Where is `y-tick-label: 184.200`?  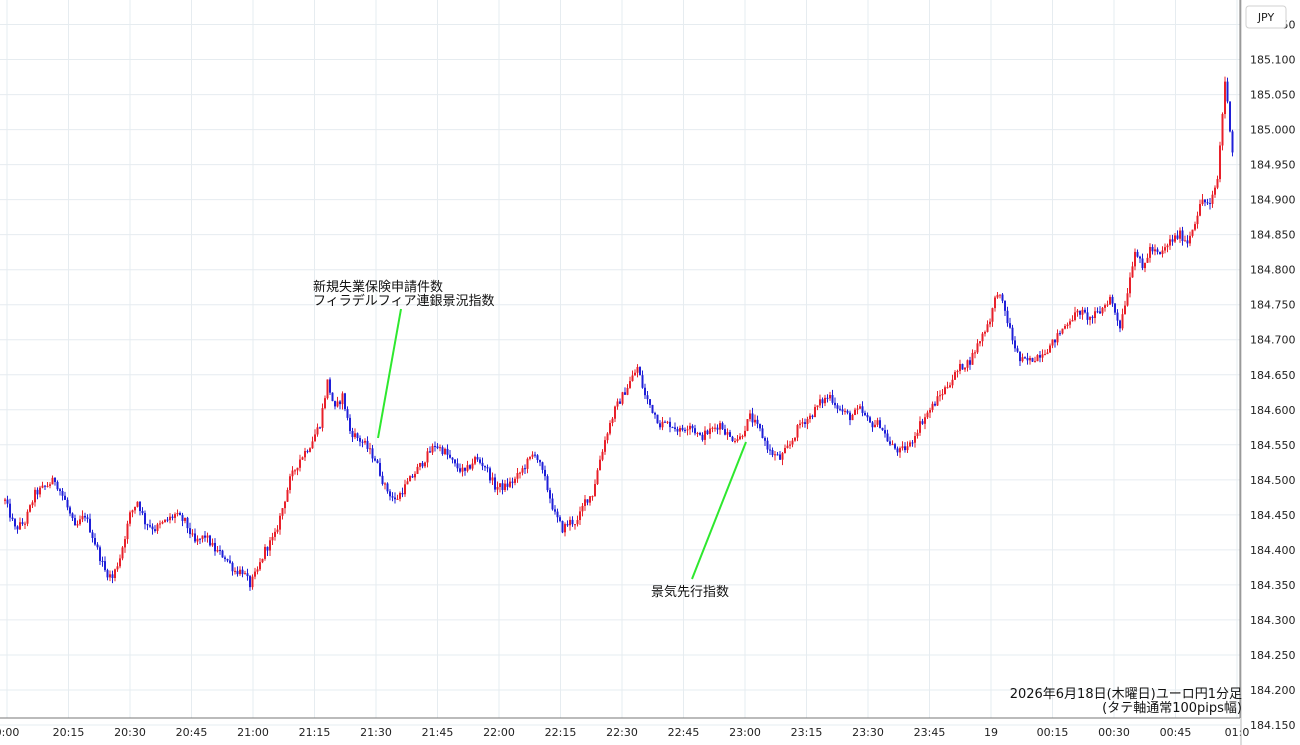 y-tick-label: 184.200 is located at coordinates (1273, 690).